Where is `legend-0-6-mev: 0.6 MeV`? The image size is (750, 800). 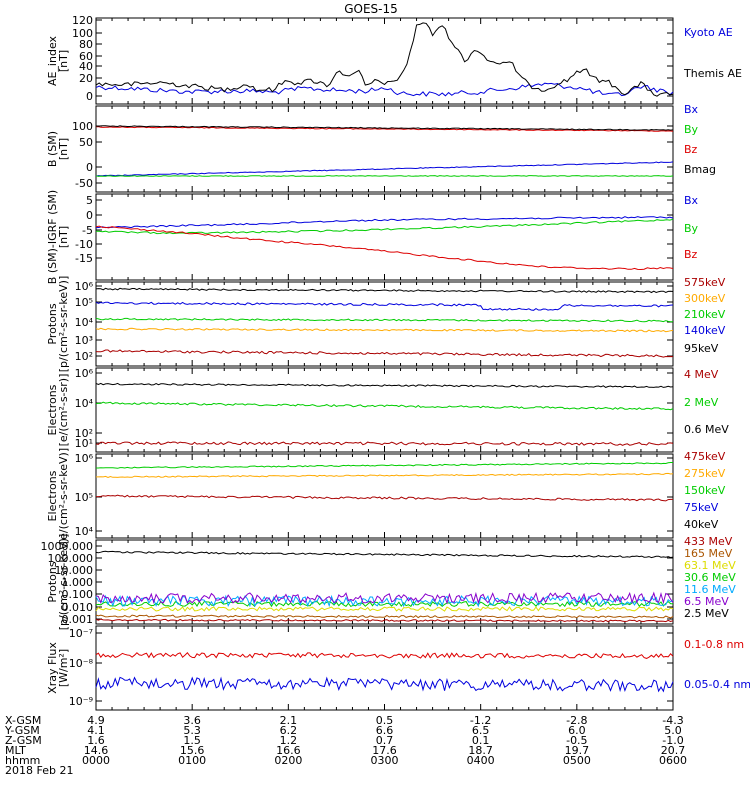
legend-0-6-mev: 0.6 MeV is located at coordinates (706, 429).